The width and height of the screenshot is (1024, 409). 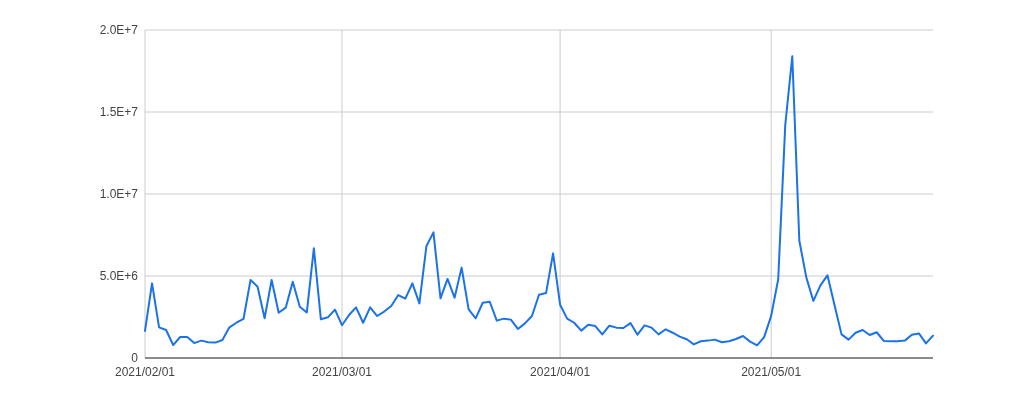 What do you see at coordinates (560, 372) in the screenshot?
I see `x-tick-label: 2021/04/01` at bounding box center [560, 372].